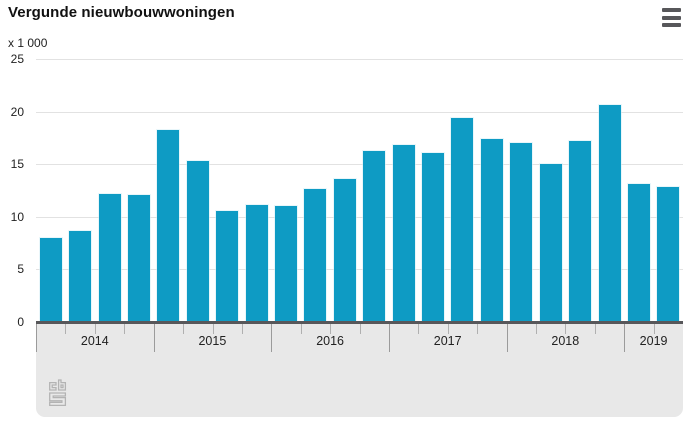  I want to click on bar-2015-Q2, so click(197, 241).